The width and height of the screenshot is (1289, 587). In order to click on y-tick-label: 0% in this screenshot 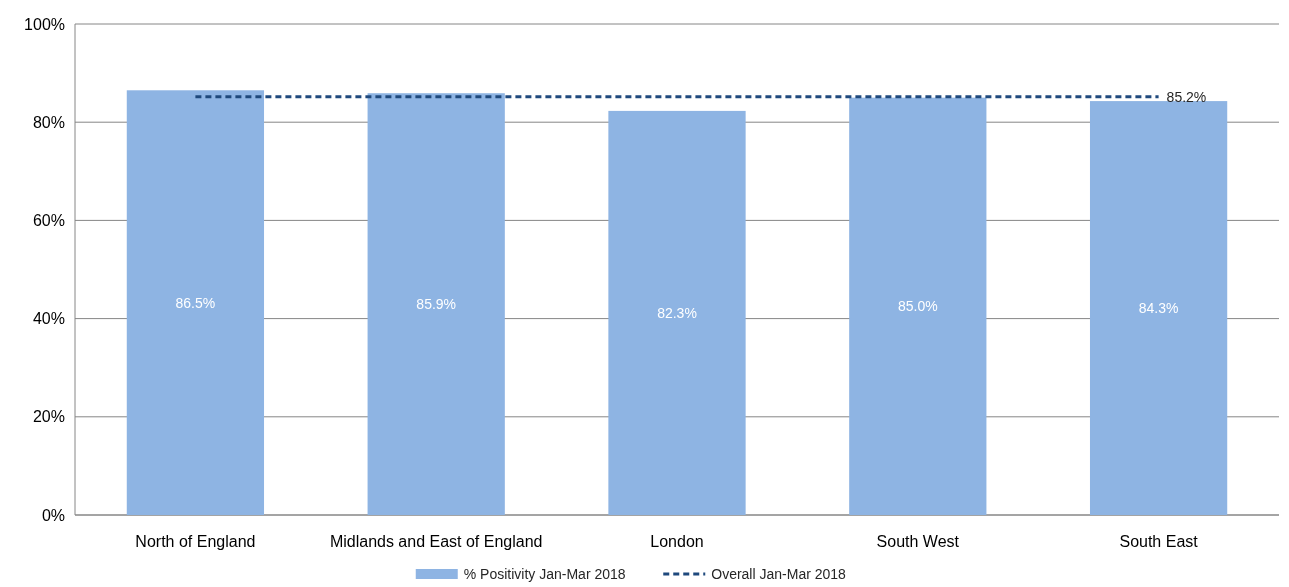, I will do `click(53, 515)`.